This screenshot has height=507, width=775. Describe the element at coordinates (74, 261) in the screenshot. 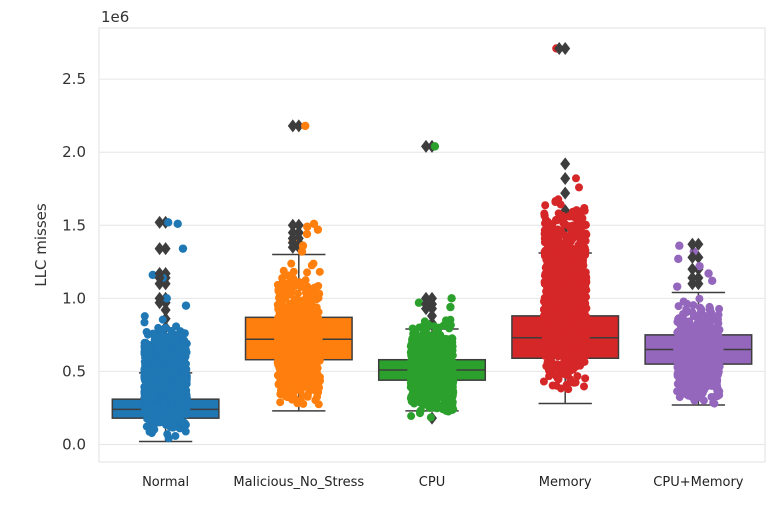

I see `y-tick-labels: 0.00.51.01.52.02.5` at that location.